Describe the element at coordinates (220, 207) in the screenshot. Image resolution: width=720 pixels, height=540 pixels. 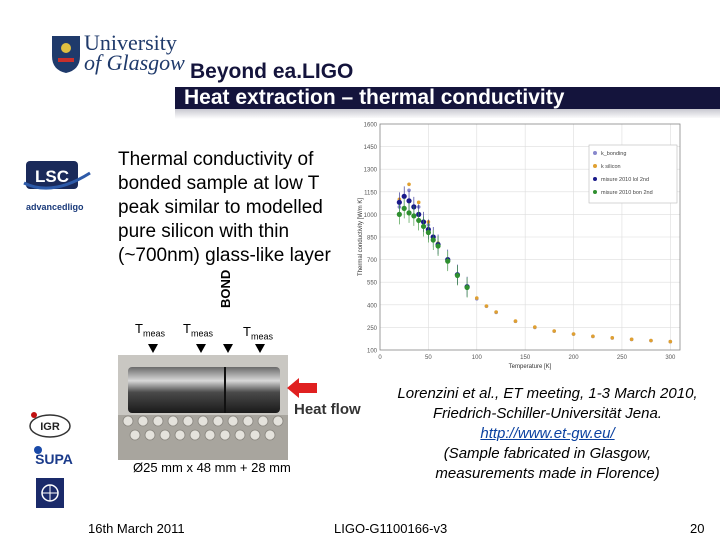
I see `description-line: peak similar to modelled` at that location.